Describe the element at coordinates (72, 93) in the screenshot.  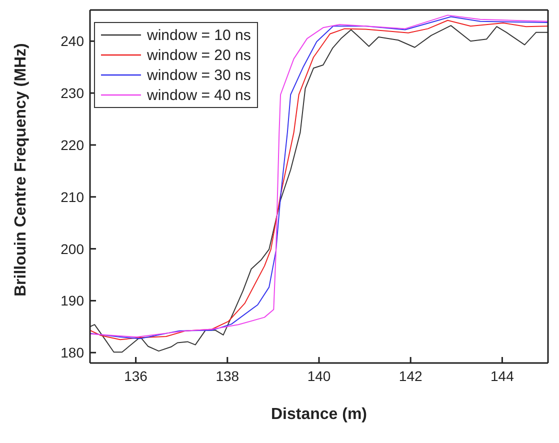
I see `y-tick-label: 230` at that location.